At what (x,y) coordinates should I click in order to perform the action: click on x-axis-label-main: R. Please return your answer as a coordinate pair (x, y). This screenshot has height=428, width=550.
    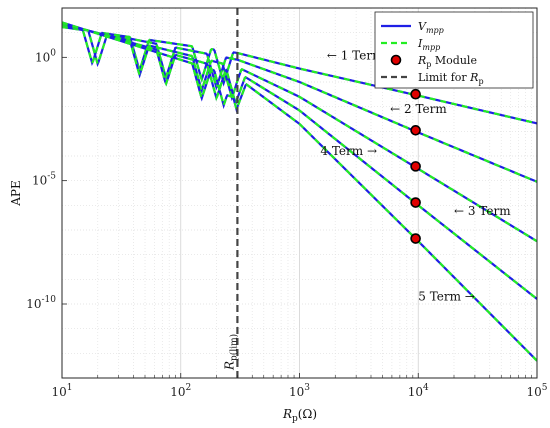
    Looking at the image, I should click on (287, 414).